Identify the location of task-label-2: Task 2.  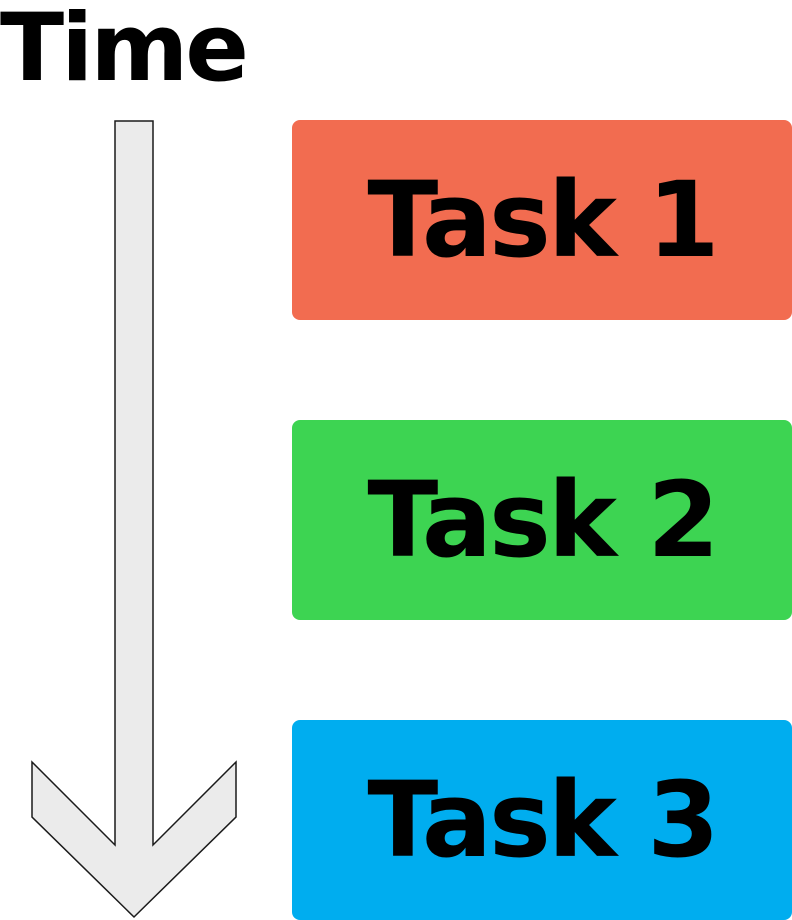
(543, 520).